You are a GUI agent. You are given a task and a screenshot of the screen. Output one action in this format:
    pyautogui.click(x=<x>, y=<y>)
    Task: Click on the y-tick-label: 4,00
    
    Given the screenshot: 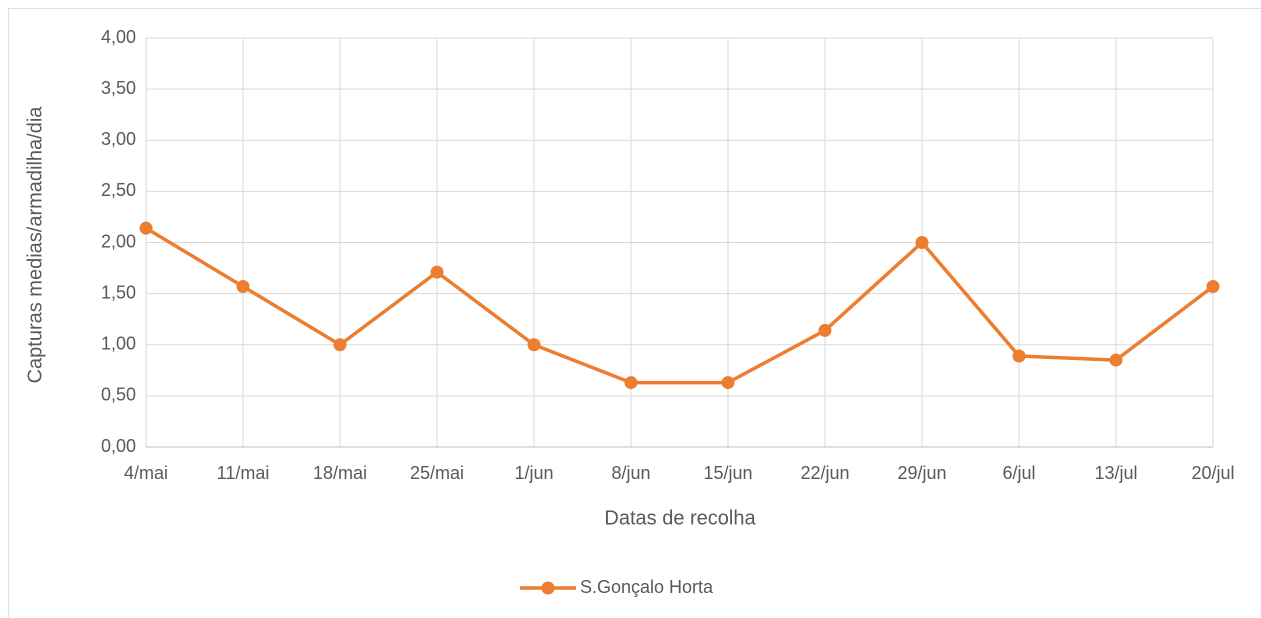 What is the action you would take?
    pyautogui.click(x=118, y=37)
    